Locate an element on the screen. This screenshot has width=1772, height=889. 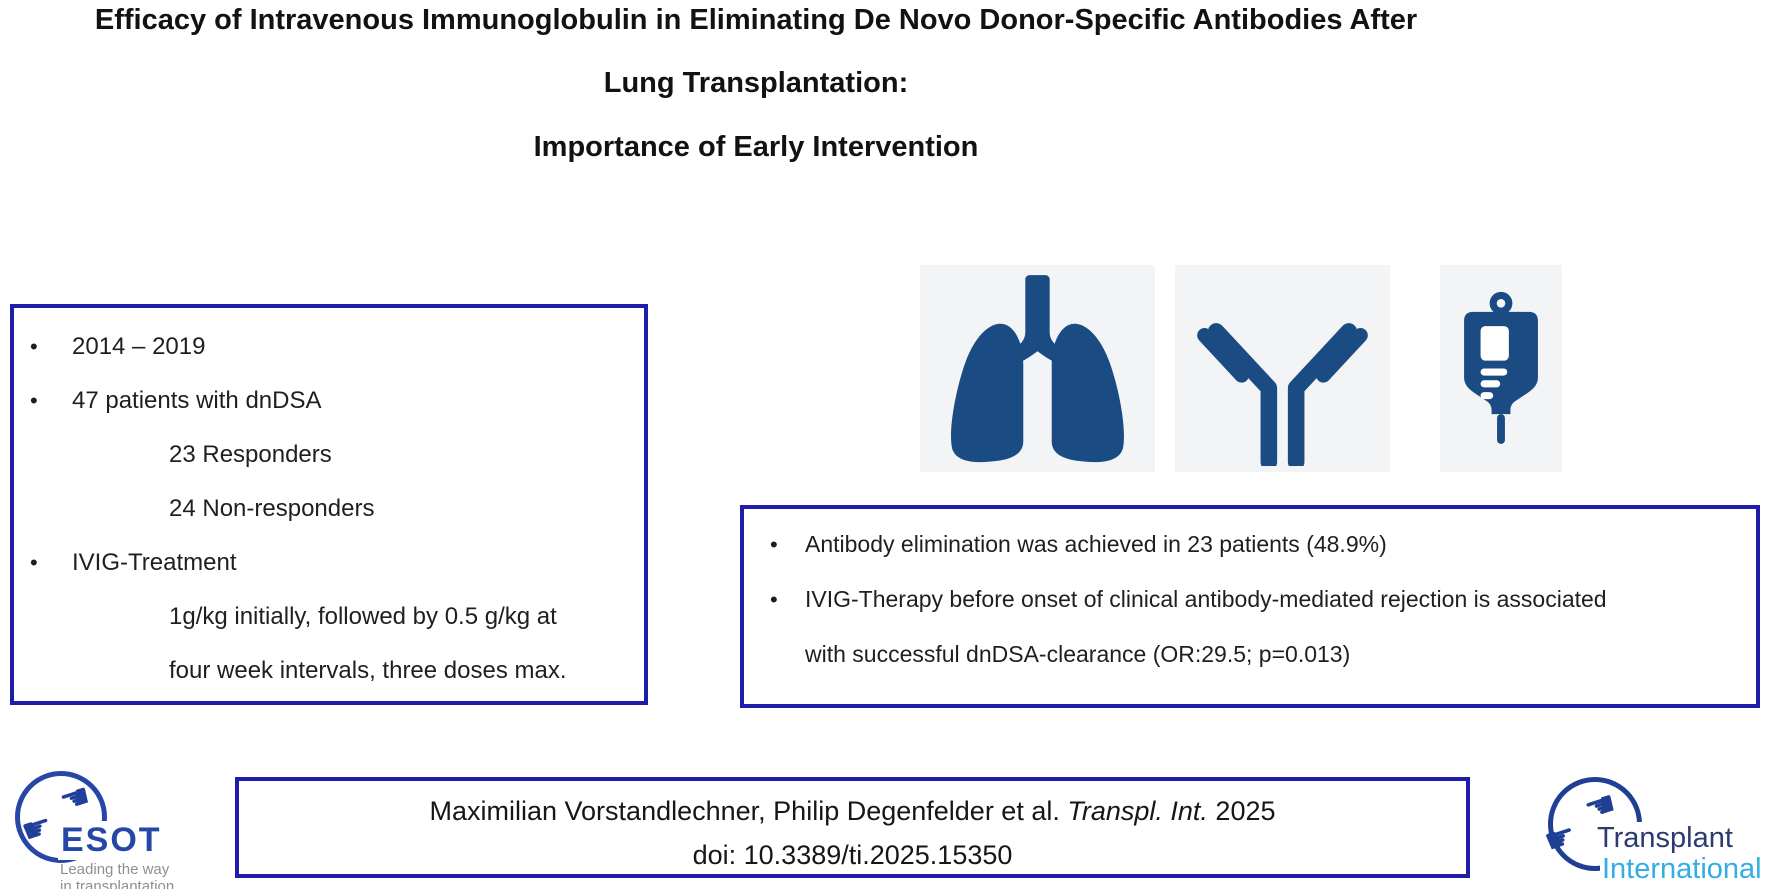
study-item-label: four week intervals, three doses max. is located at coordinates (368, 670).